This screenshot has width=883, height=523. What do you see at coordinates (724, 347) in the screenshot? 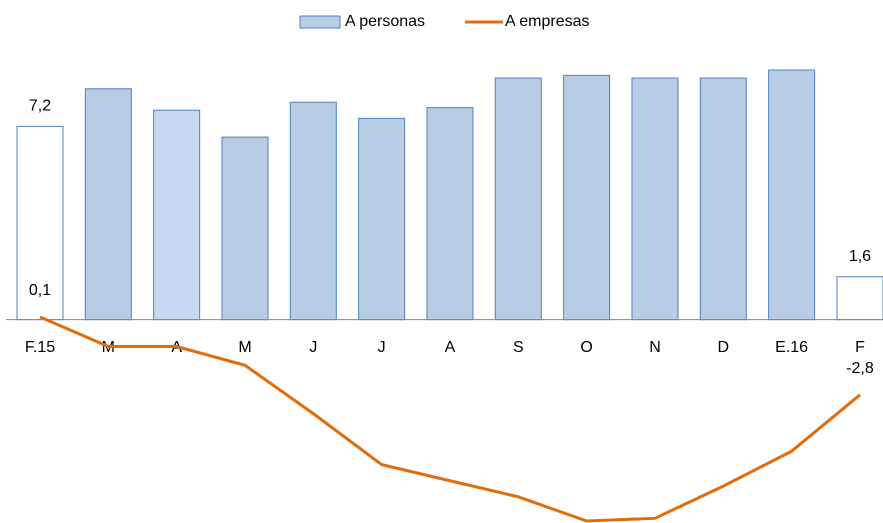
I see `x-tick-label: D` at bounding box center [724, 347].